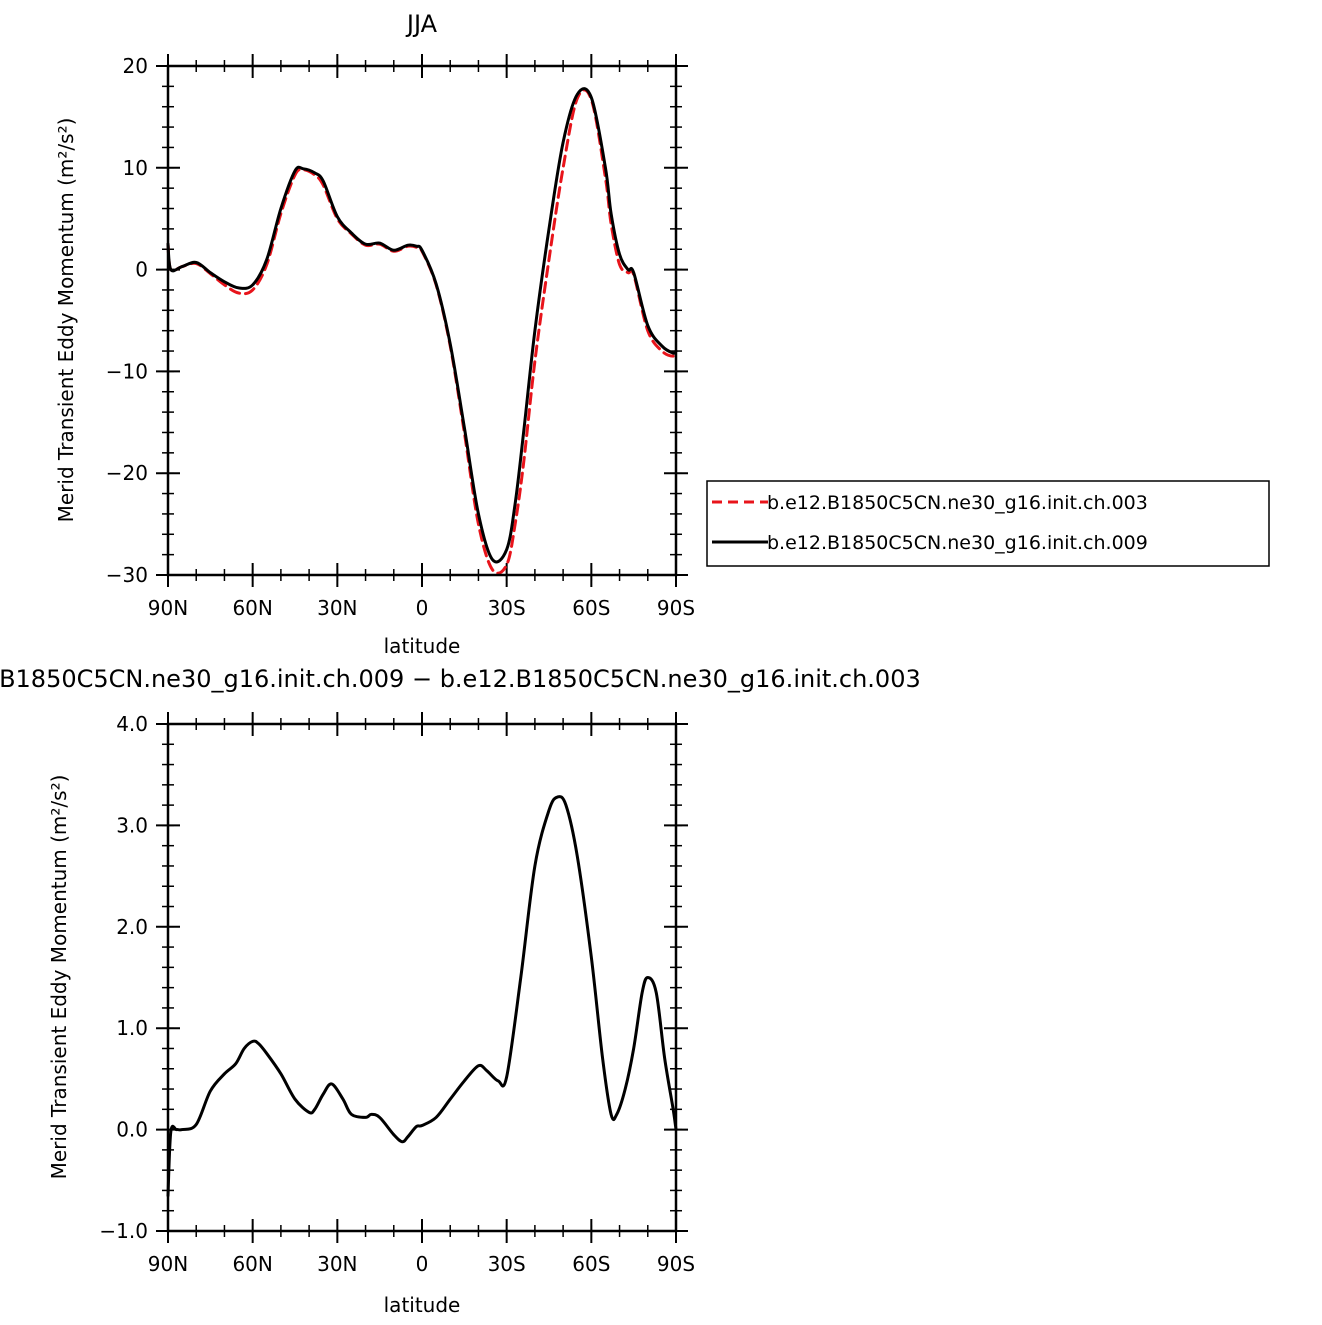 The width and height of the screenshot is (1322, 1325). Describe the element at coordinates (127, 473) in the screenshot. I see `top-y-tick-label: −20` at that location.